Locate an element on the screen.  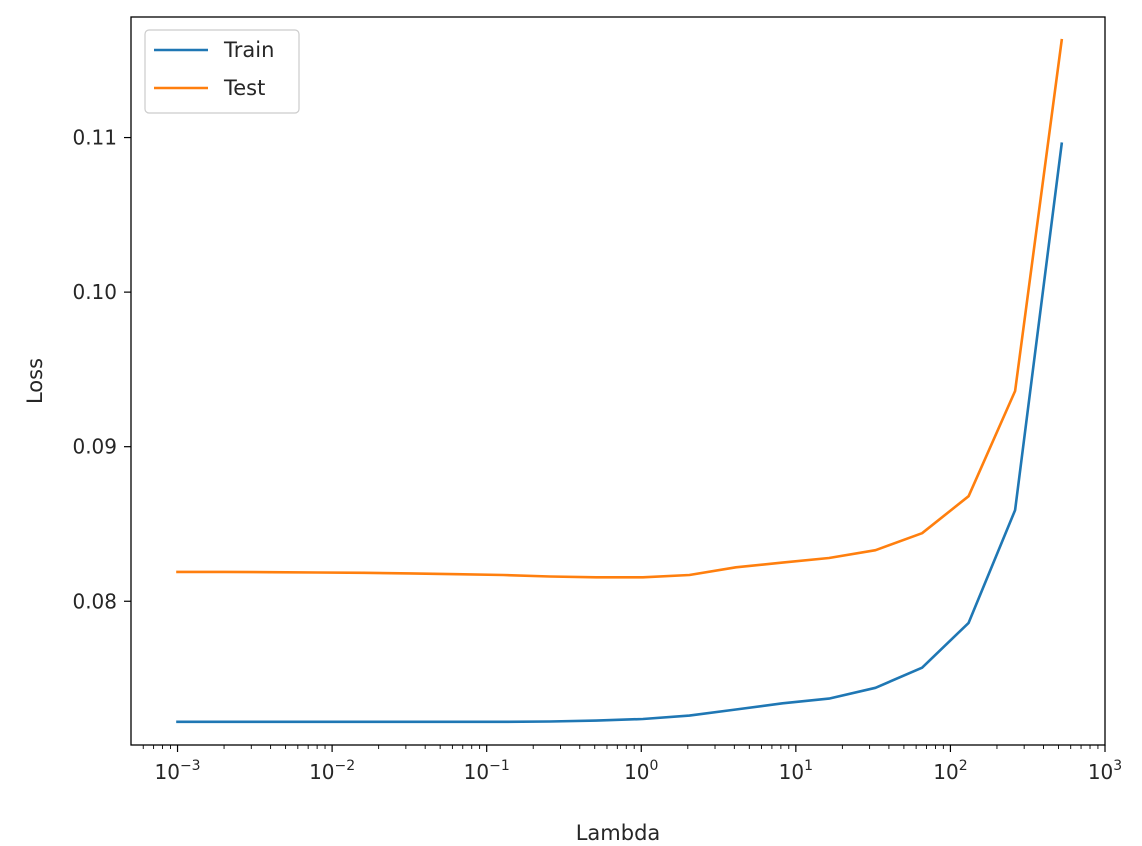
x-tick-label: 10⁻³ is located at coordinates (177, 771).